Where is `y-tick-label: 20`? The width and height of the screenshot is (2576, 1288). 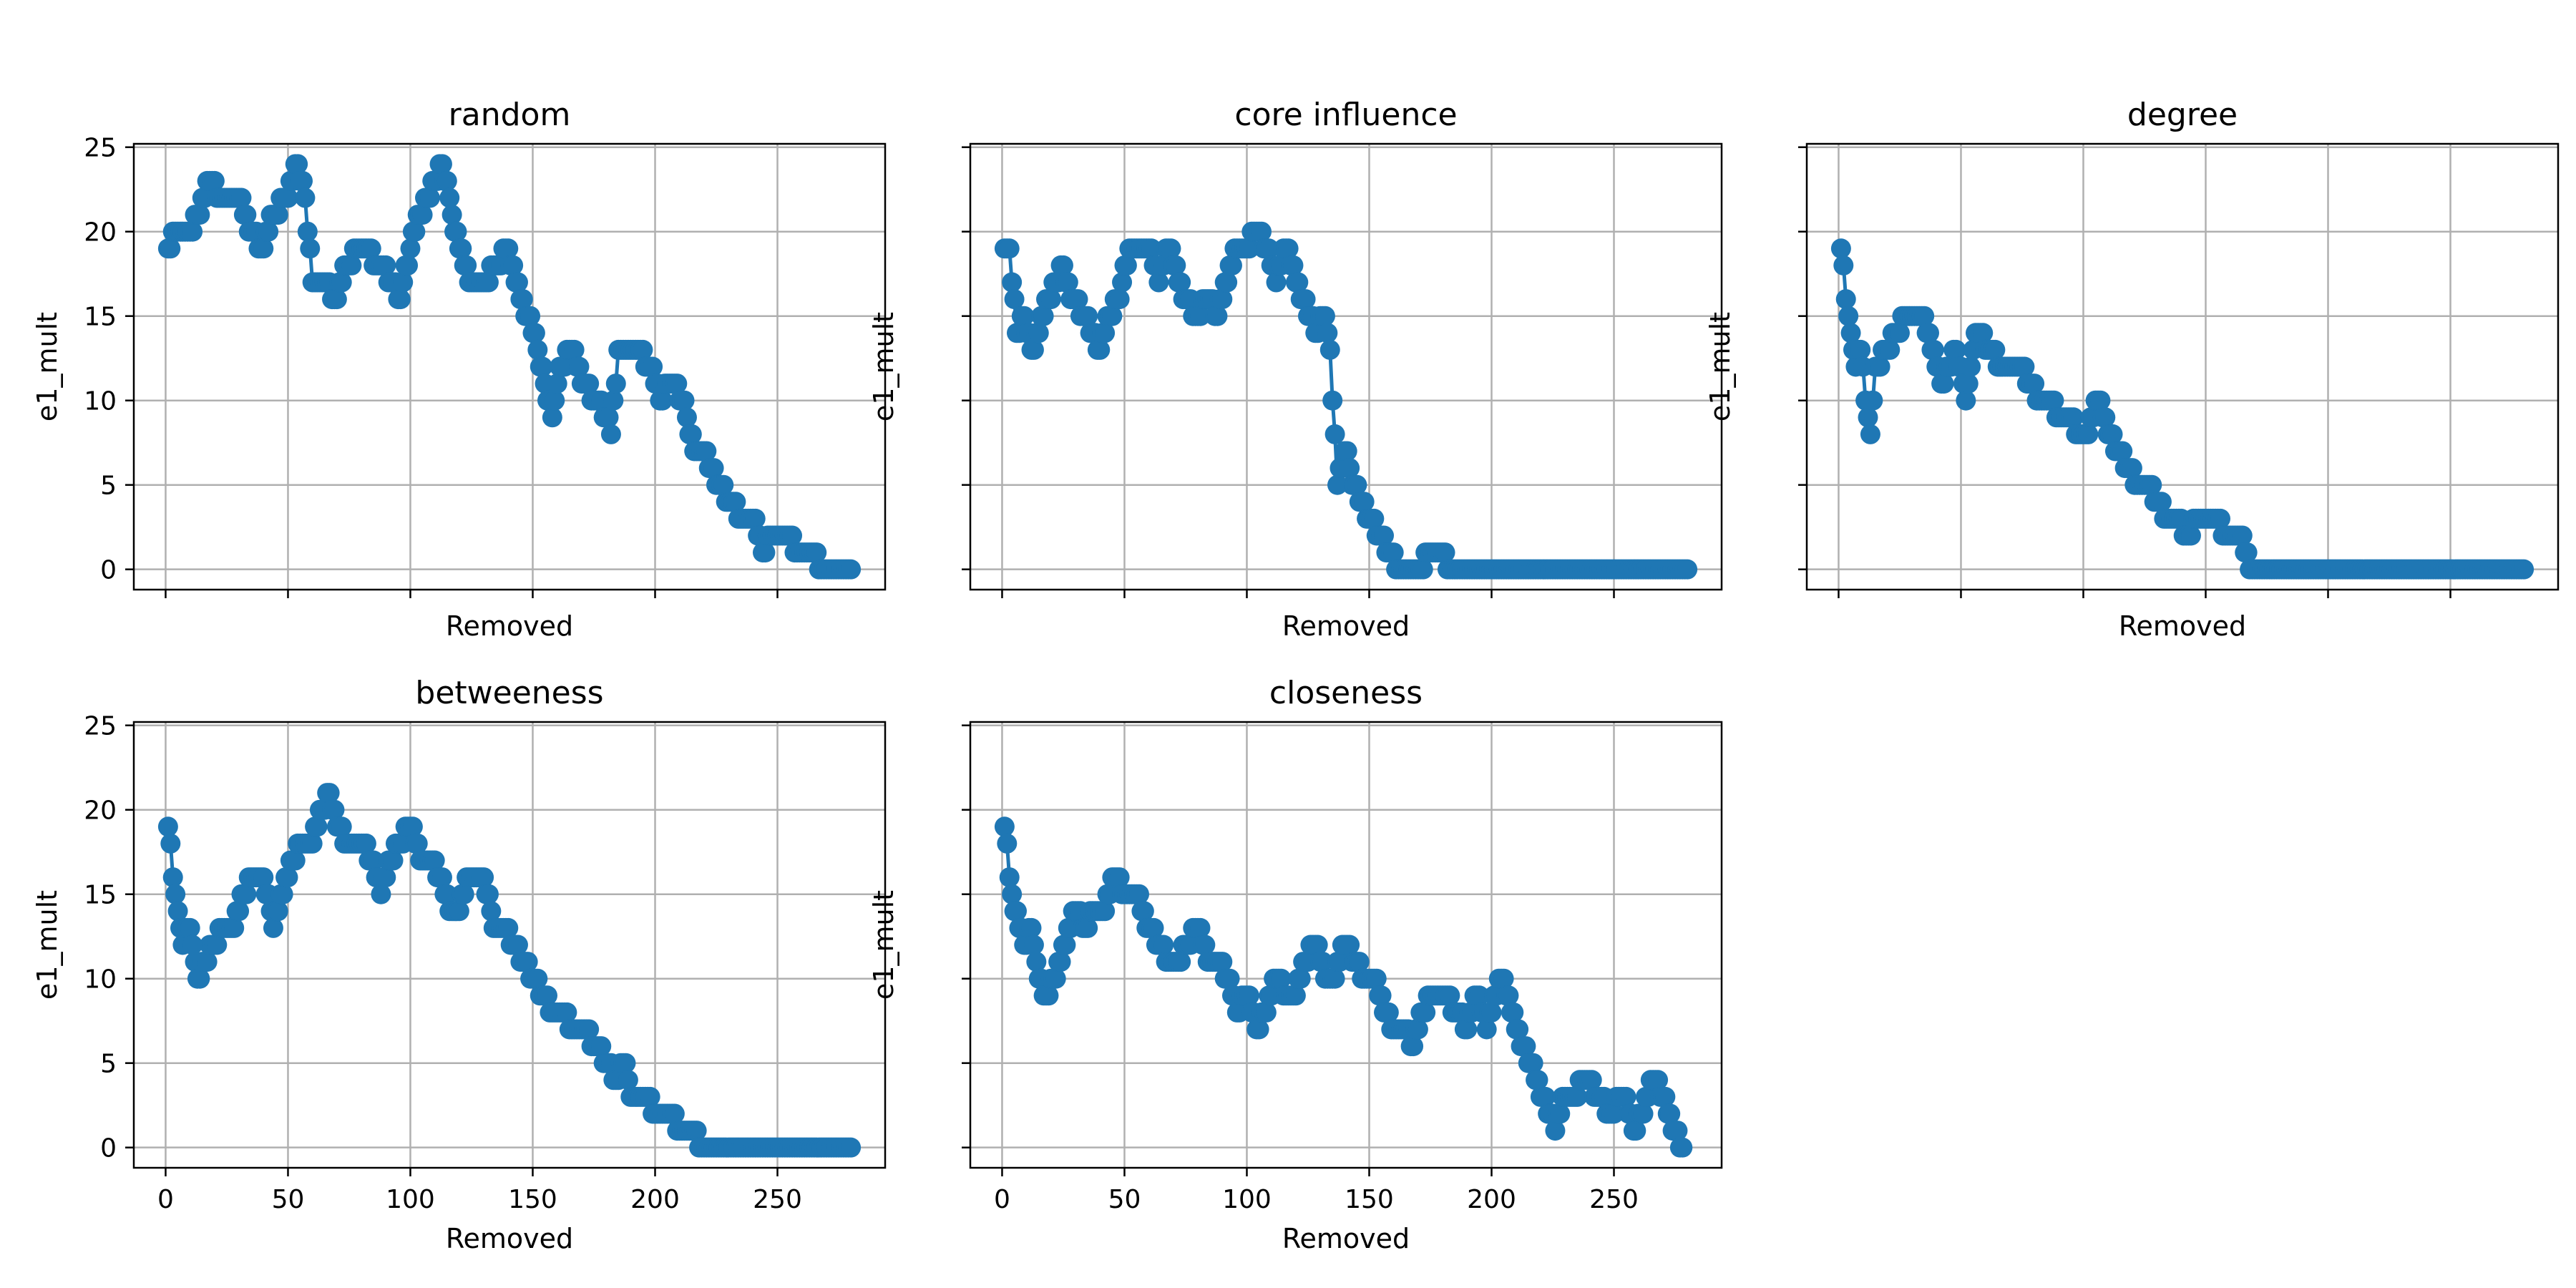 y-tick-label: 20 is located at coordinates (100, 811).